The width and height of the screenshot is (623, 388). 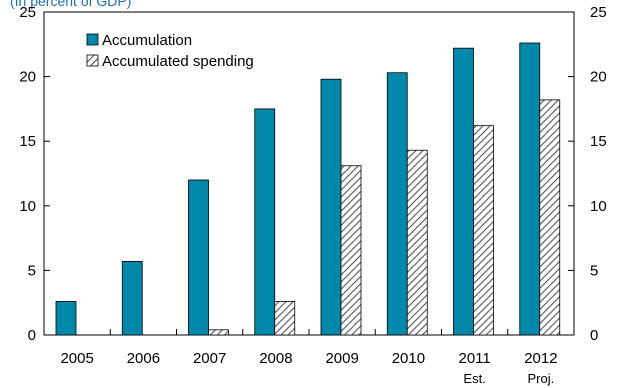 I want to click on x-tick-sublabel: Est., so click(x=474, y=378).